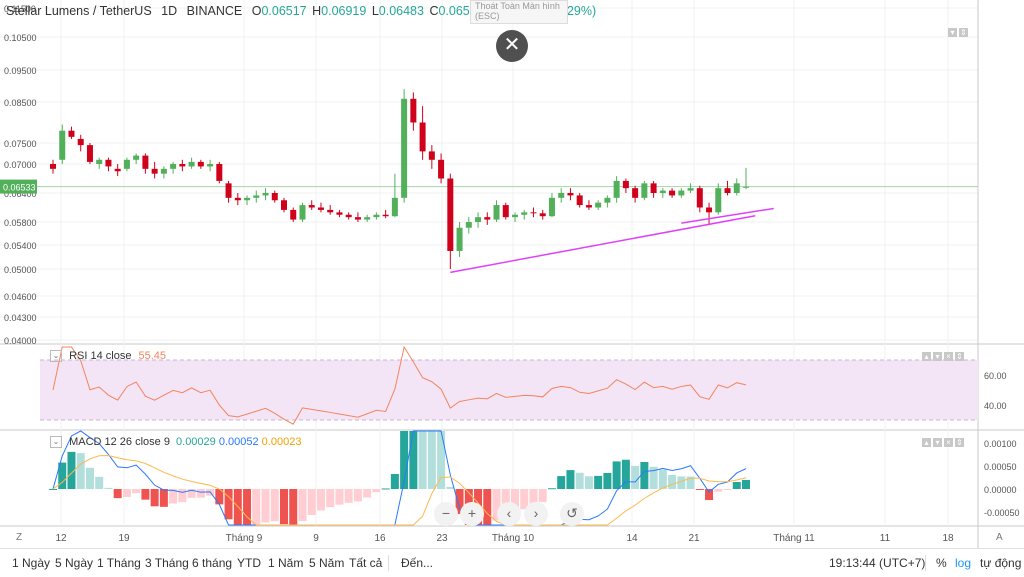 The width and height of the screenshot is (1024, 577). Describe the element at coordinates (85, 442) in the screenshot. I see `macd-name: MACD` at that location.